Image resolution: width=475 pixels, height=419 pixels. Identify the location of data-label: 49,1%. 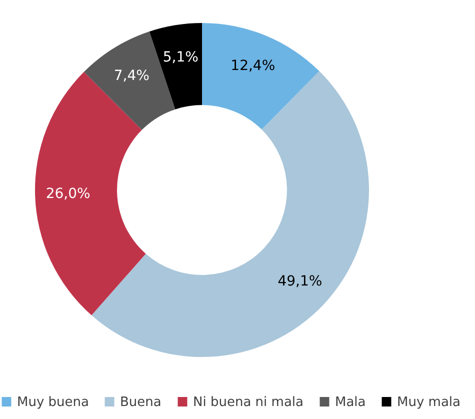
(300, 281).